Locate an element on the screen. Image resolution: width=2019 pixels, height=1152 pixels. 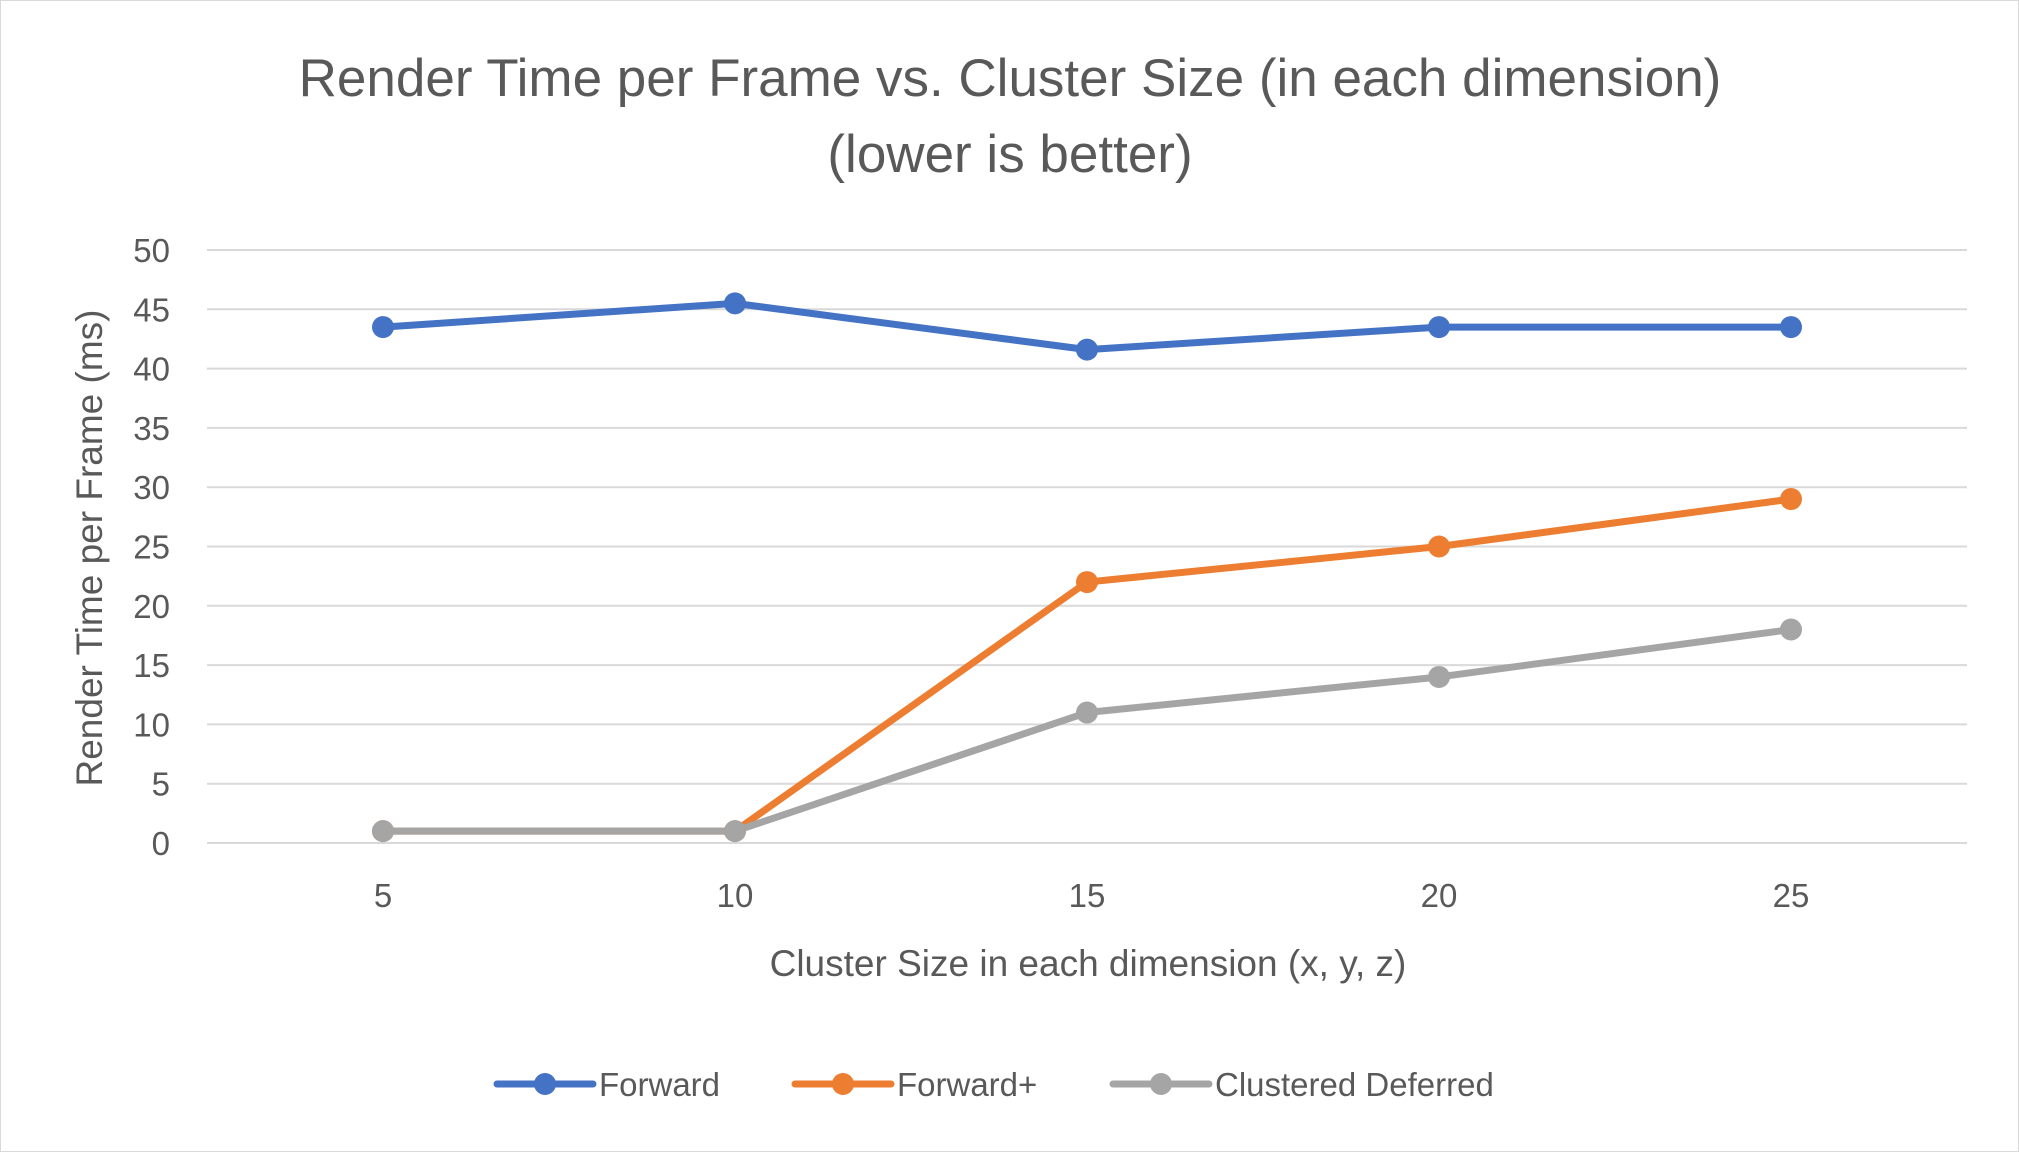
legend-label-0: Forward is located at coordinates (659, 1084).